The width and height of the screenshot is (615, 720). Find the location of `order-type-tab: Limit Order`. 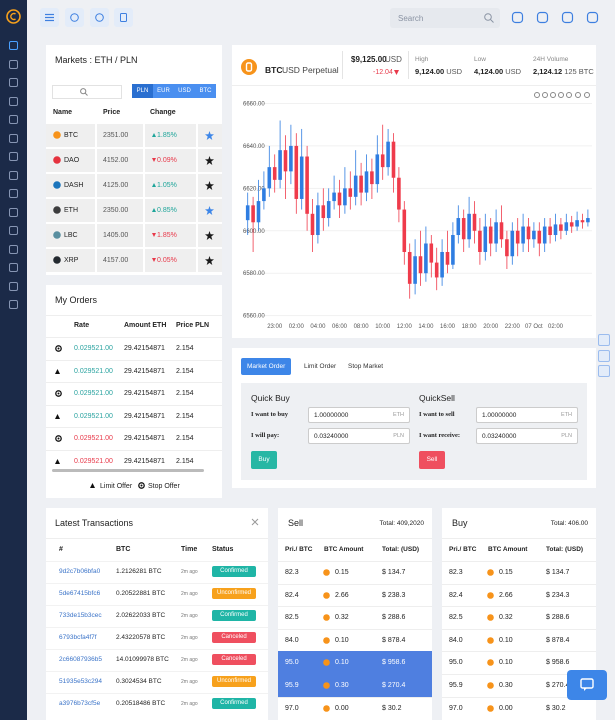

order-type-tab: Limit Order is located at coordinates (320, 366).